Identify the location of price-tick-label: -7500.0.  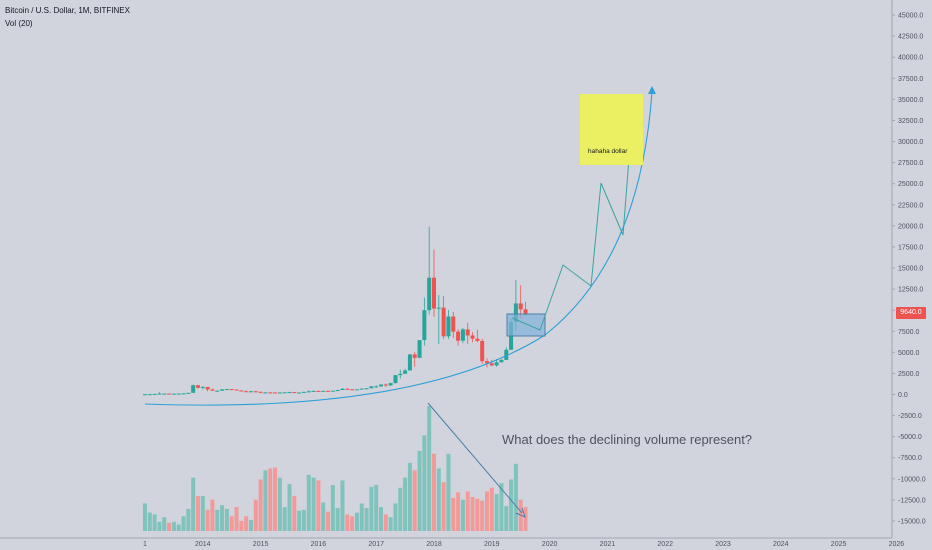
(910, 458).